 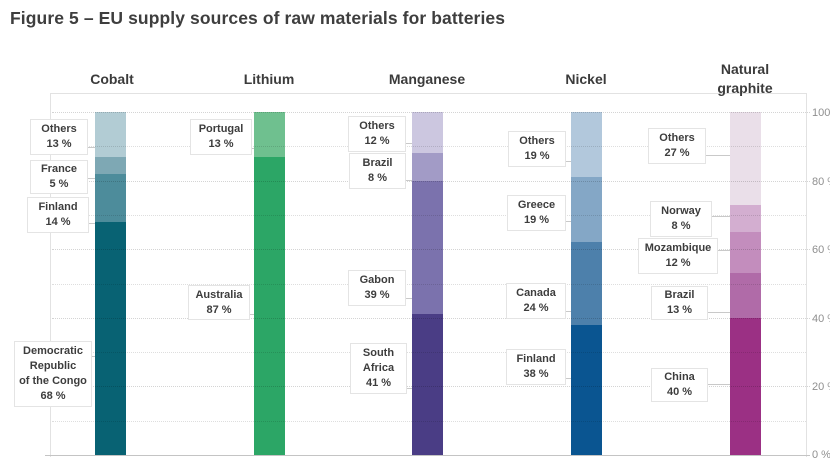 What do you see at coordinates (821, 250) in the screenshot?
I see `y-tick-60: 60 %` at bounding box center [821, 250].